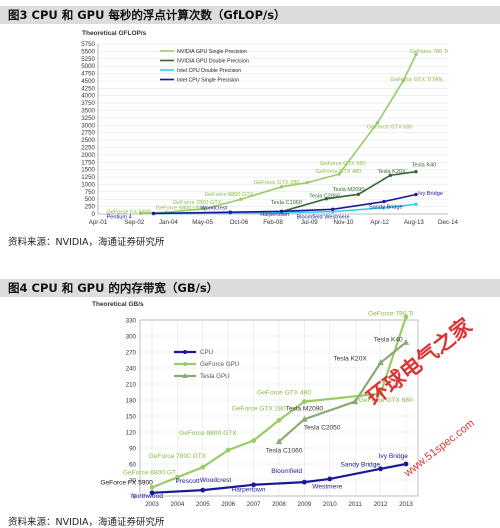 This screenshot has height=528, width=500. What do you see at coordinates (429, 52) in the screenshot?
I see `annotation-label: GeForce 780 Ti` at bounding box center [429, 52].